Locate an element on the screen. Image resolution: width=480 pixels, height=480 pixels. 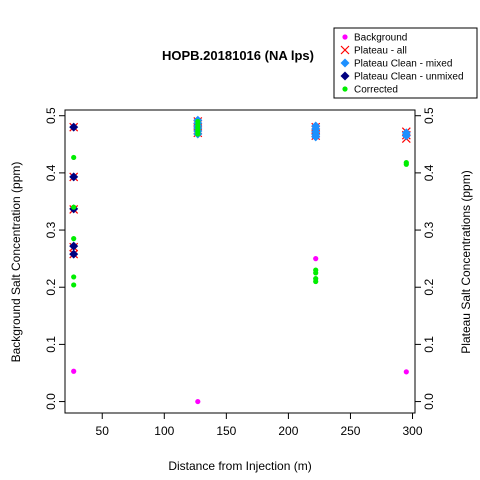
y-tick-label: 0.3 is located at coordinates (51, 229).